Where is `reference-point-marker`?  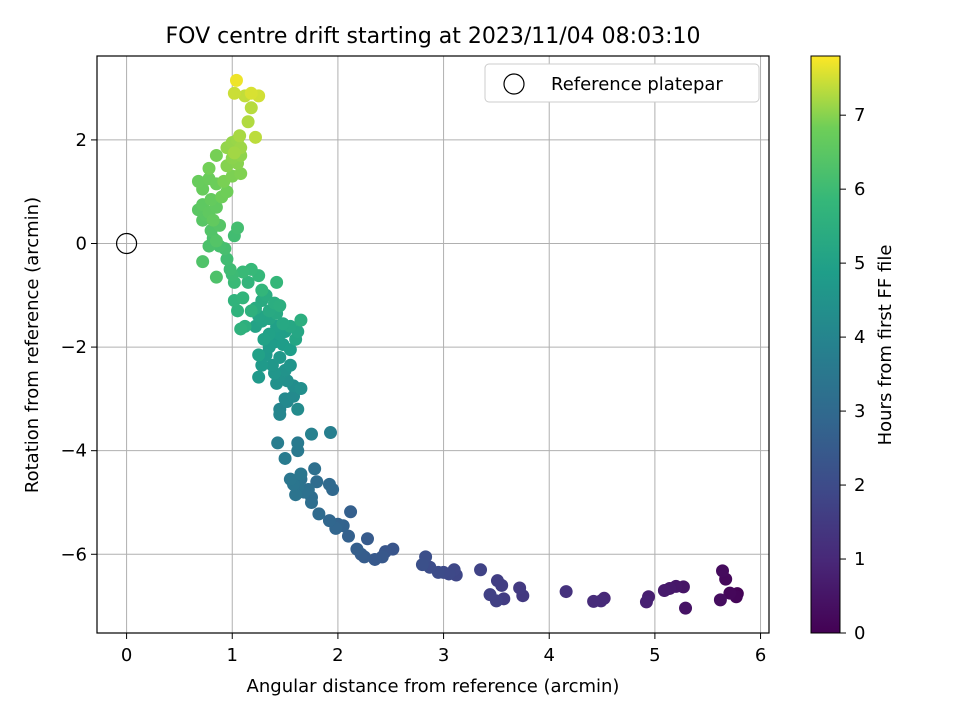
reference-point-marker is located at coordinates (126, 243).